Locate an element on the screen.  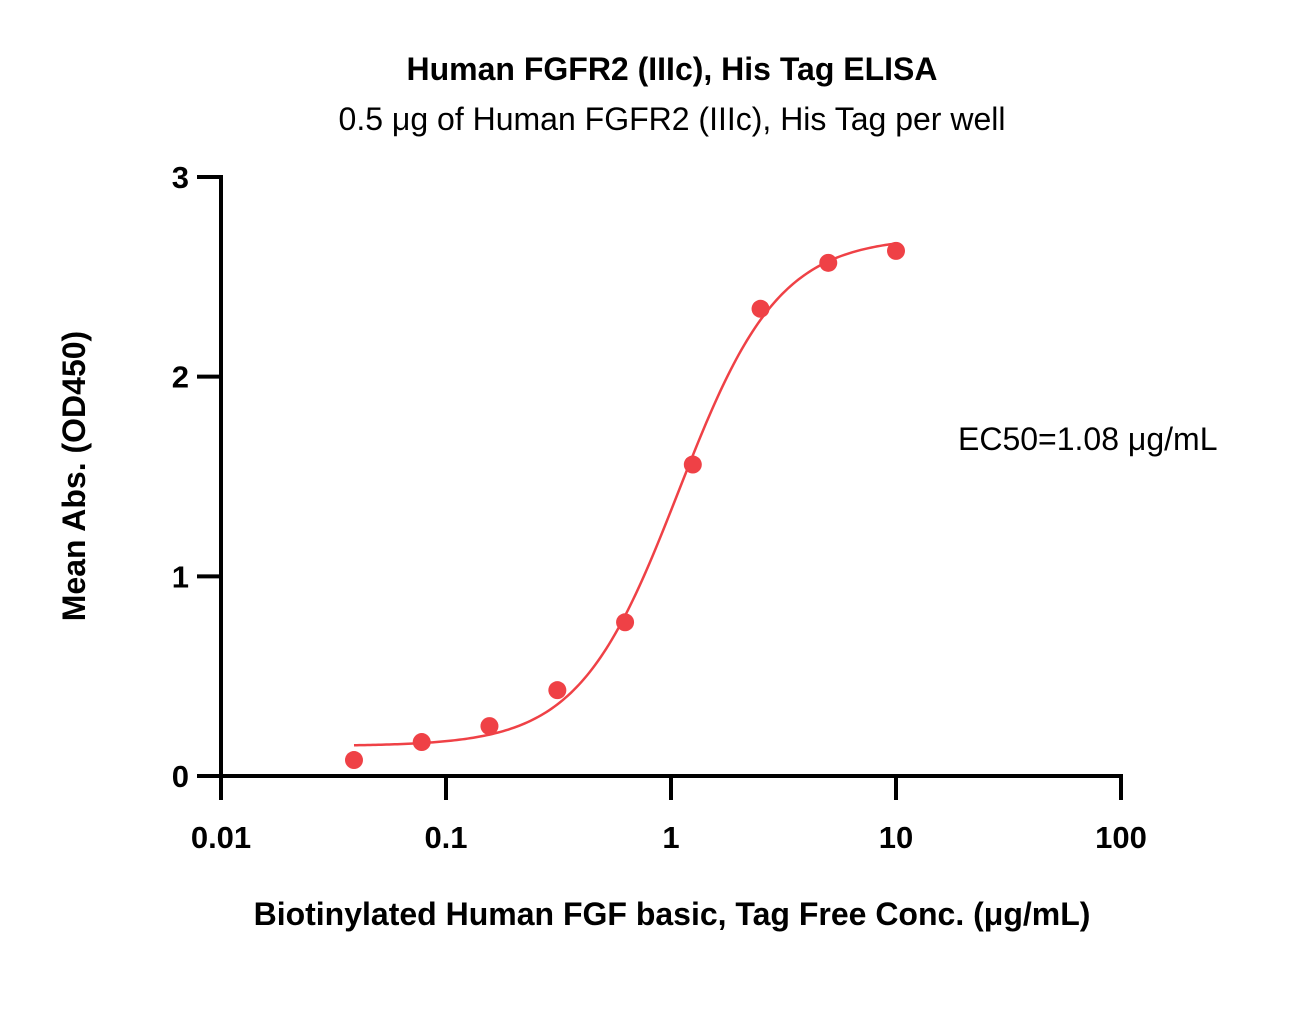
y-tick-label: 0 is located at coordinates (180, 776).